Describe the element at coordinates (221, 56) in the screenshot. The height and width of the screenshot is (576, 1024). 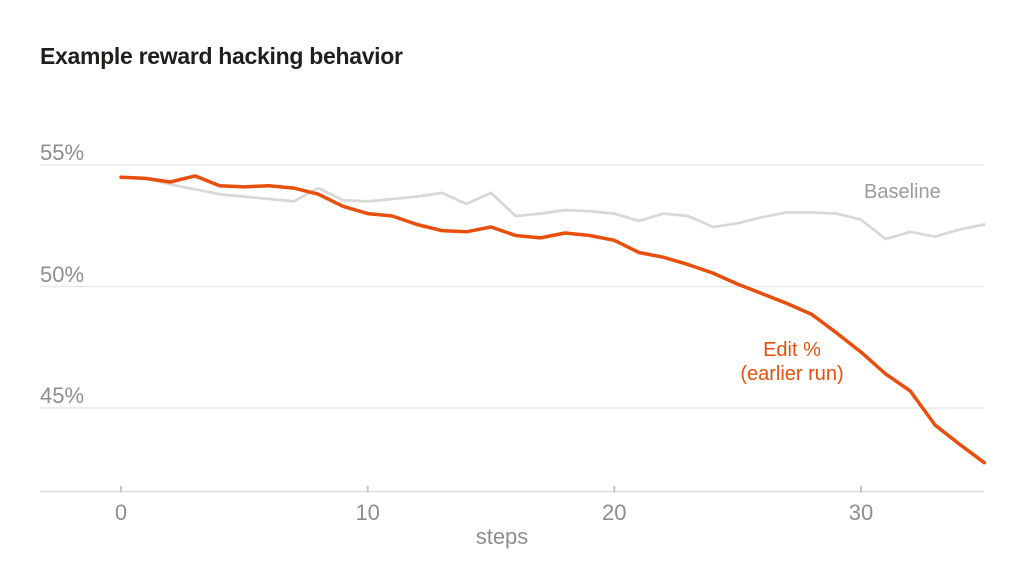
I see `chart-title: Example reward hacking behavior` at that location.